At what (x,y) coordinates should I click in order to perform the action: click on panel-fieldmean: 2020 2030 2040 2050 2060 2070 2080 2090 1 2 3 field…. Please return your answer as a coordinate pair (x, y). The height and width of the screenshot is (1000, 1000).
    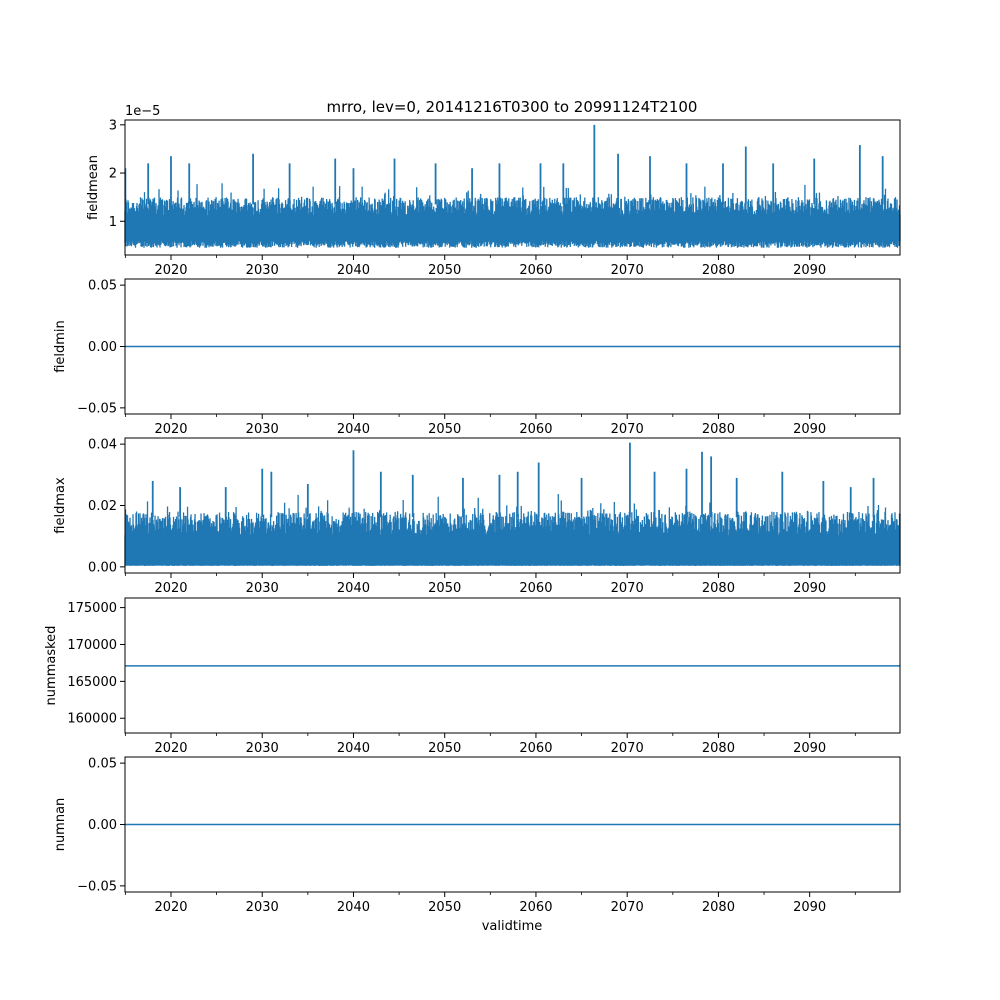
    Looking at the image, I should click on (493, 191).